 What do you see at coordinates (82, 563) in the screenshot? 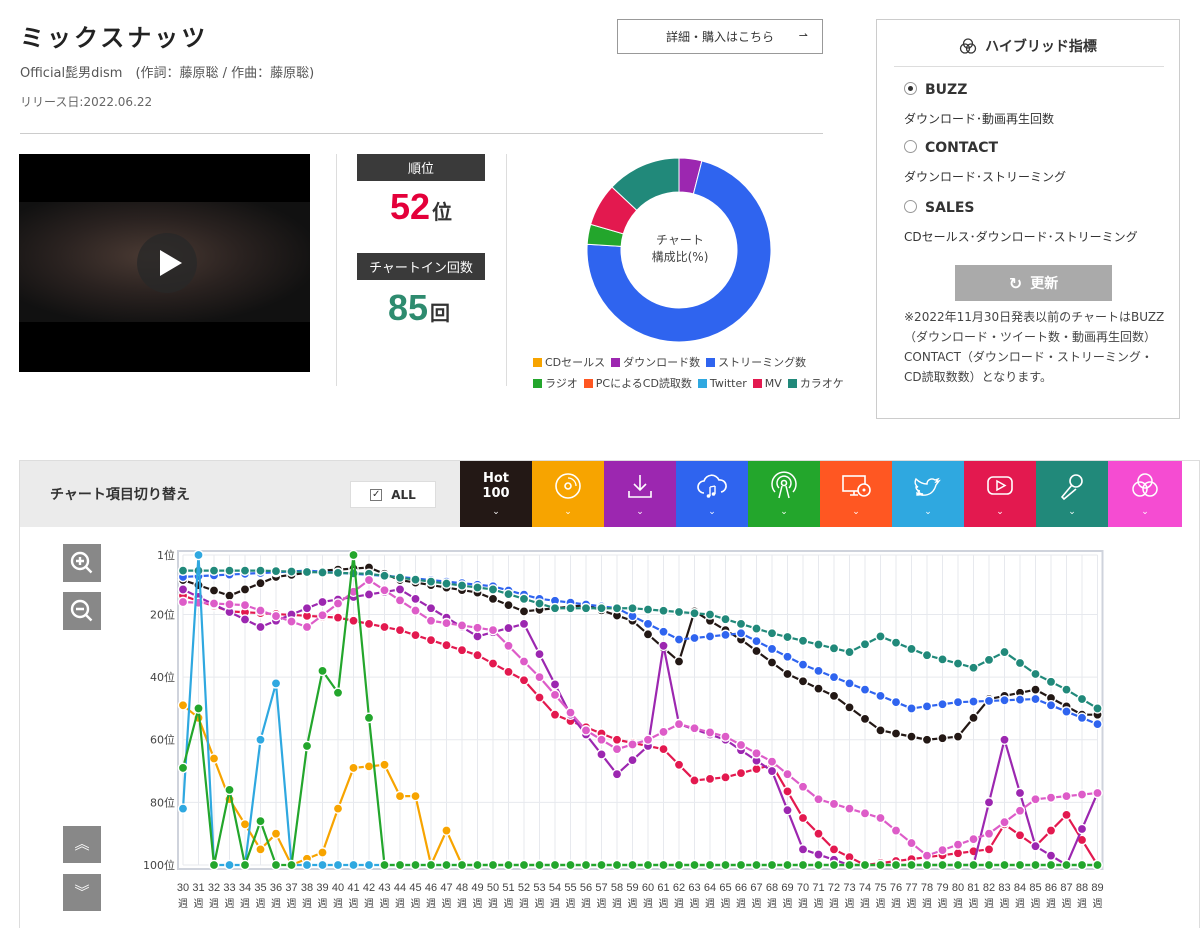
I see `zoom-in-button` at bounding box center [82, 563].